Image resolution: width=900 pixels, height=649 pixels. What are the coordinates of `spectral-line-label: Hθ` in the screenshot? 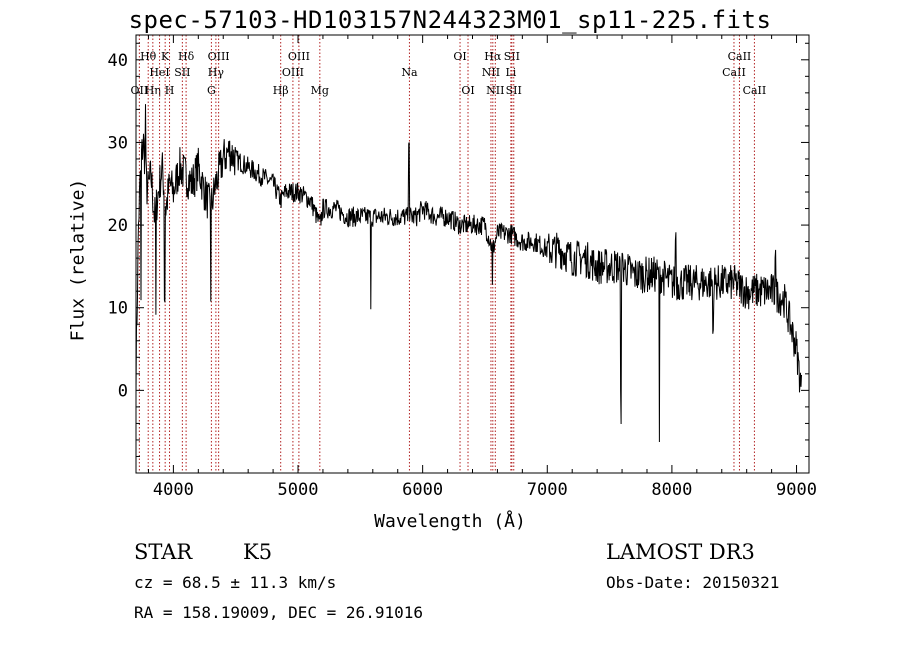 It's located at (148, 56).